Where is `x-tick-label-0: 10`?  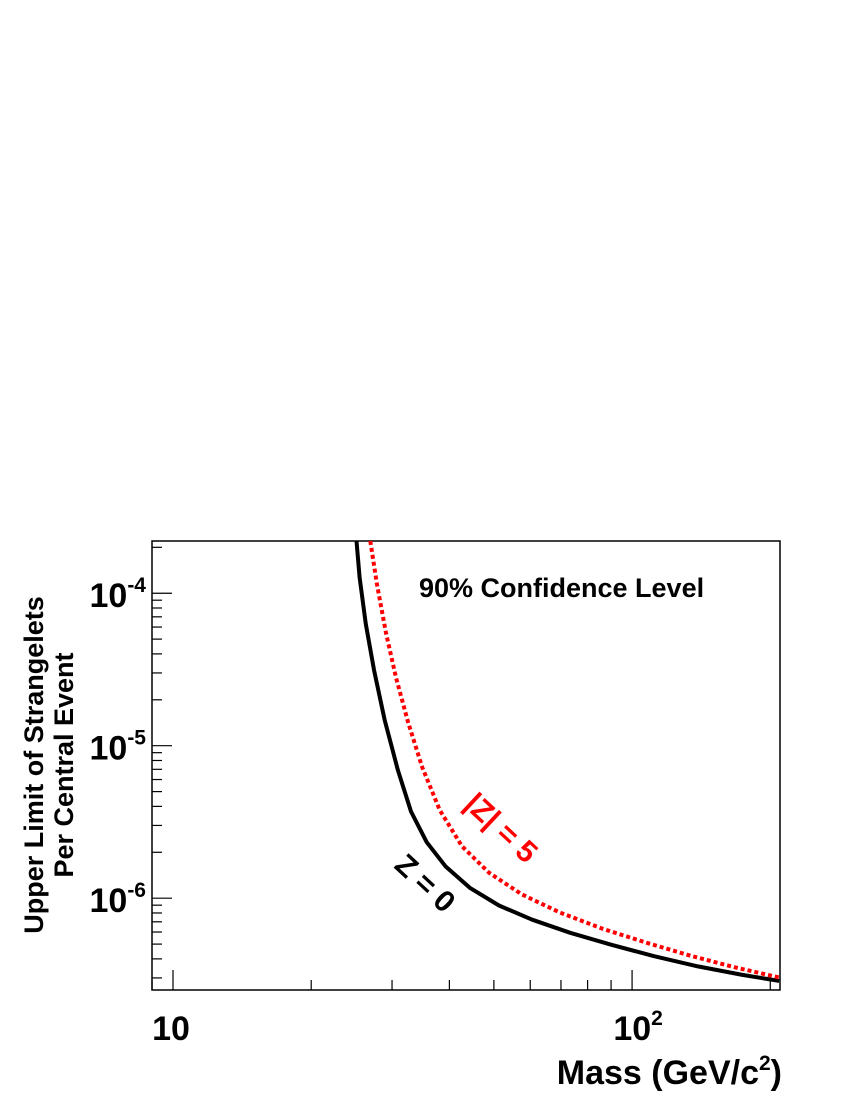
x-tick-label-0: 10 is located at coordinates (171, 1029).